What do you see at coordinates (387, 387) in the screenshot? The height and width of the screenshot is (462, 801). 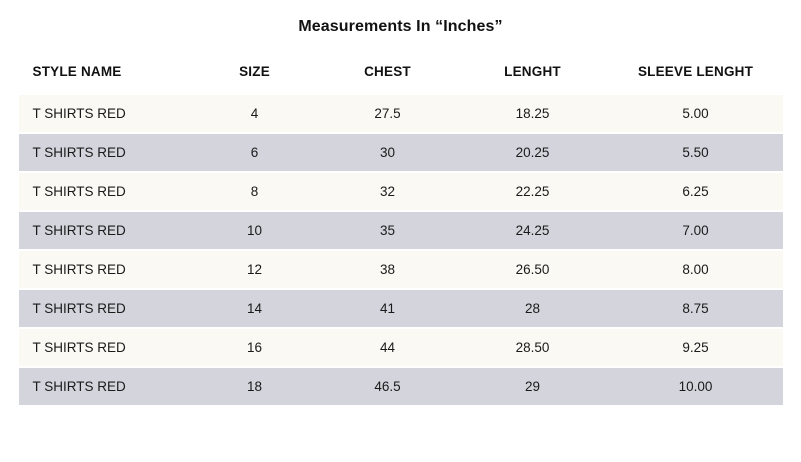 I see `measurement-cell: 46.5` at bounding box center [387, 387].